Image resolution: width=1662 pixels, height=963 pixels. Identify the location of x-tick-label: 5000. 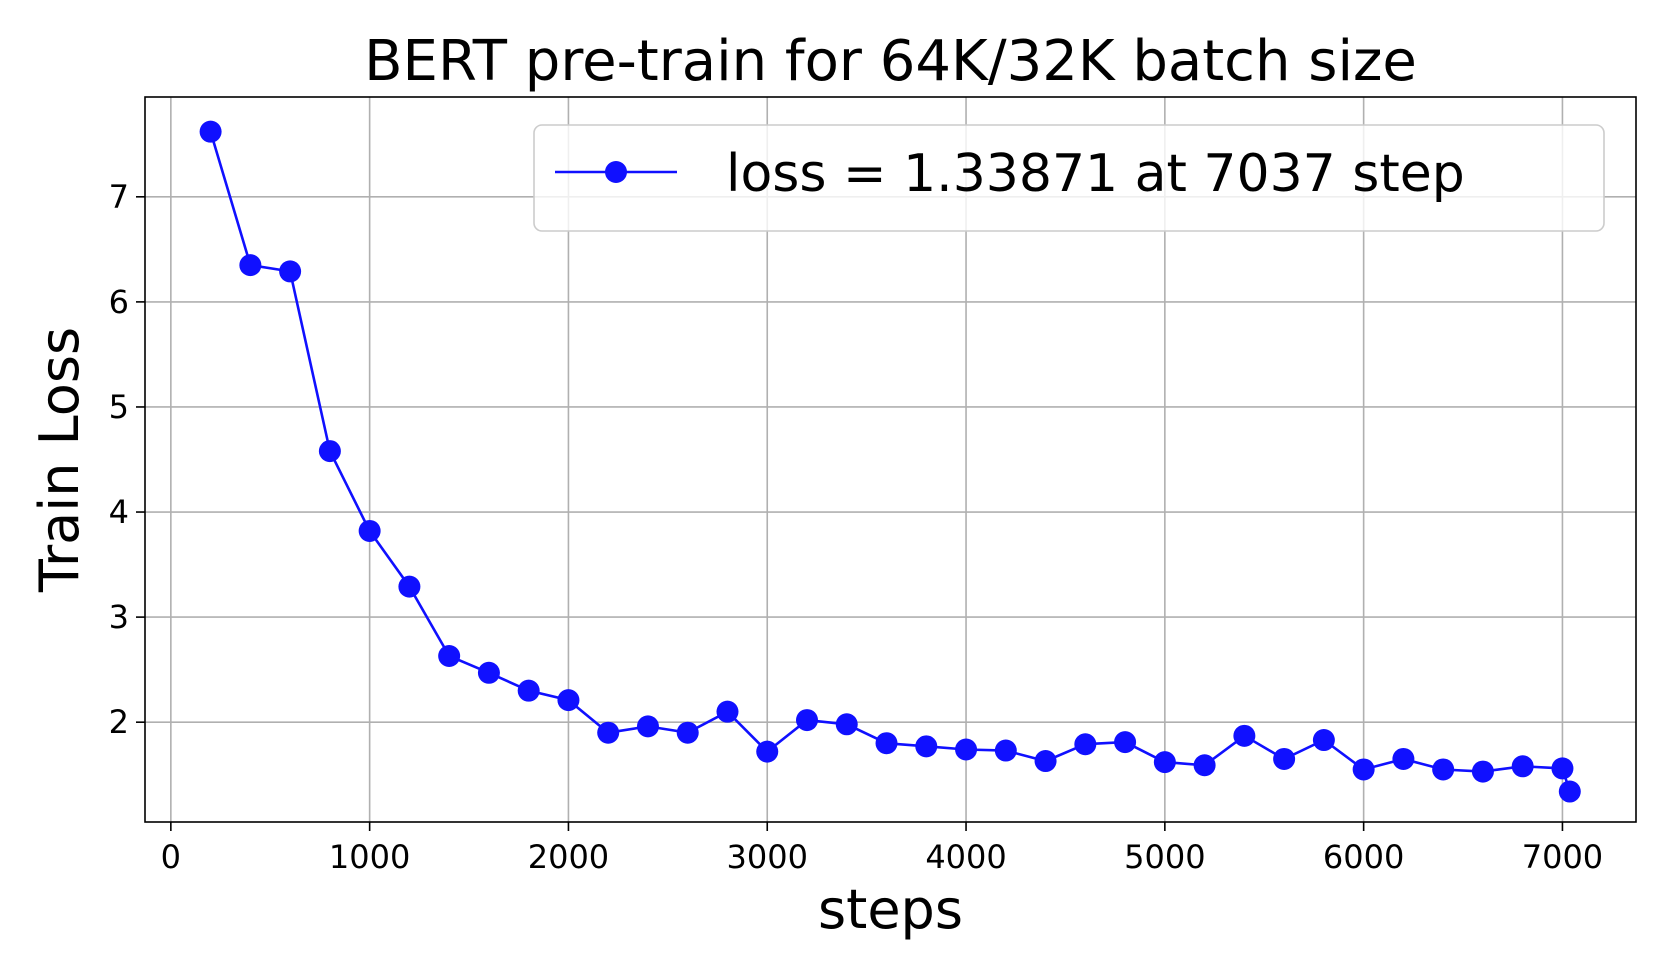
(1164, 857).